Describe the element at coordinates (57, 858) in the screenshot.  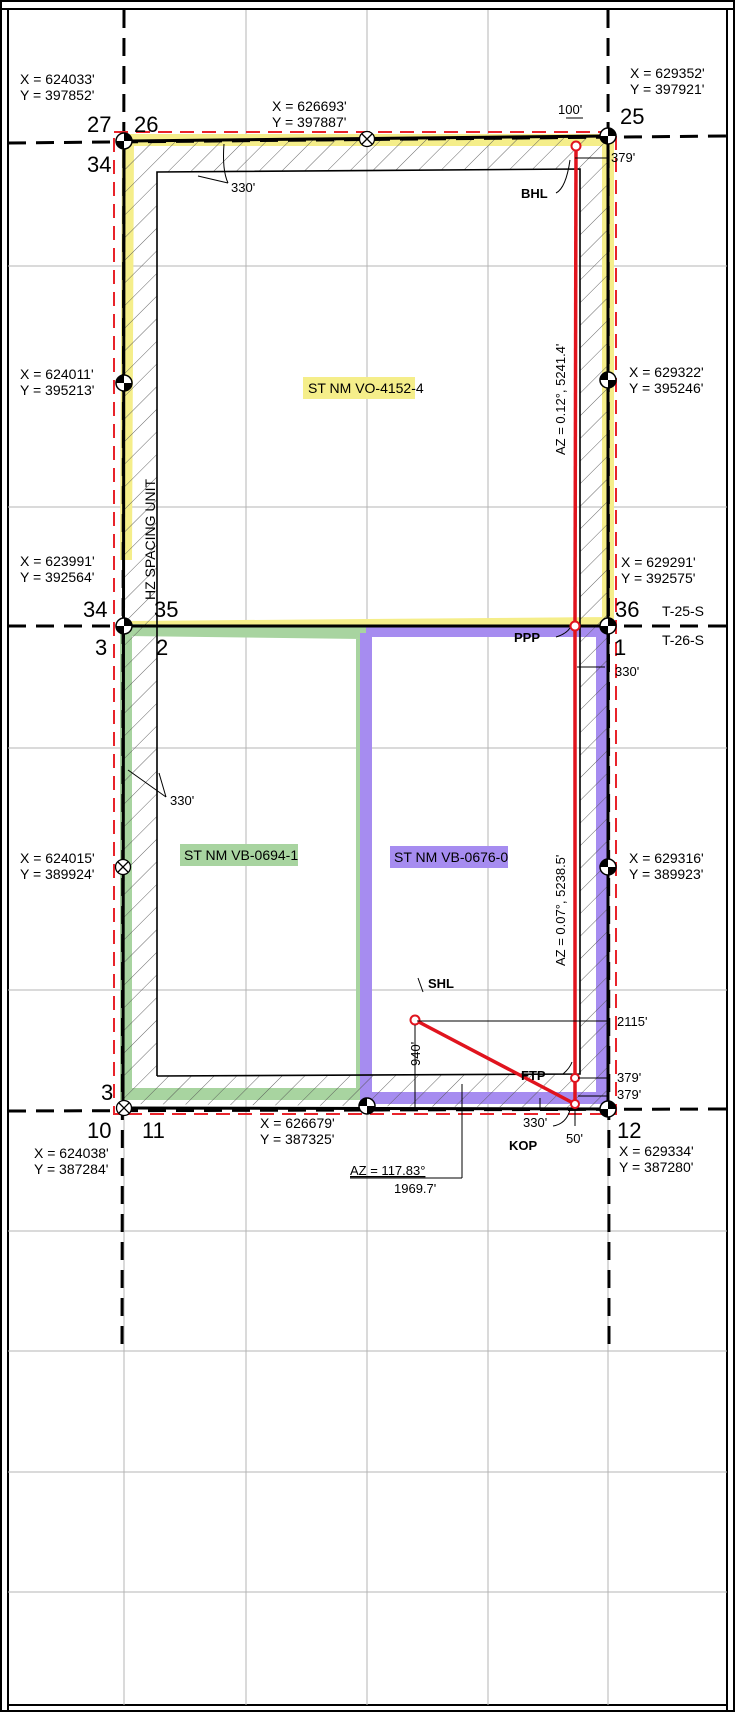
I see `w-lower-x: X = 624015'` at that location.